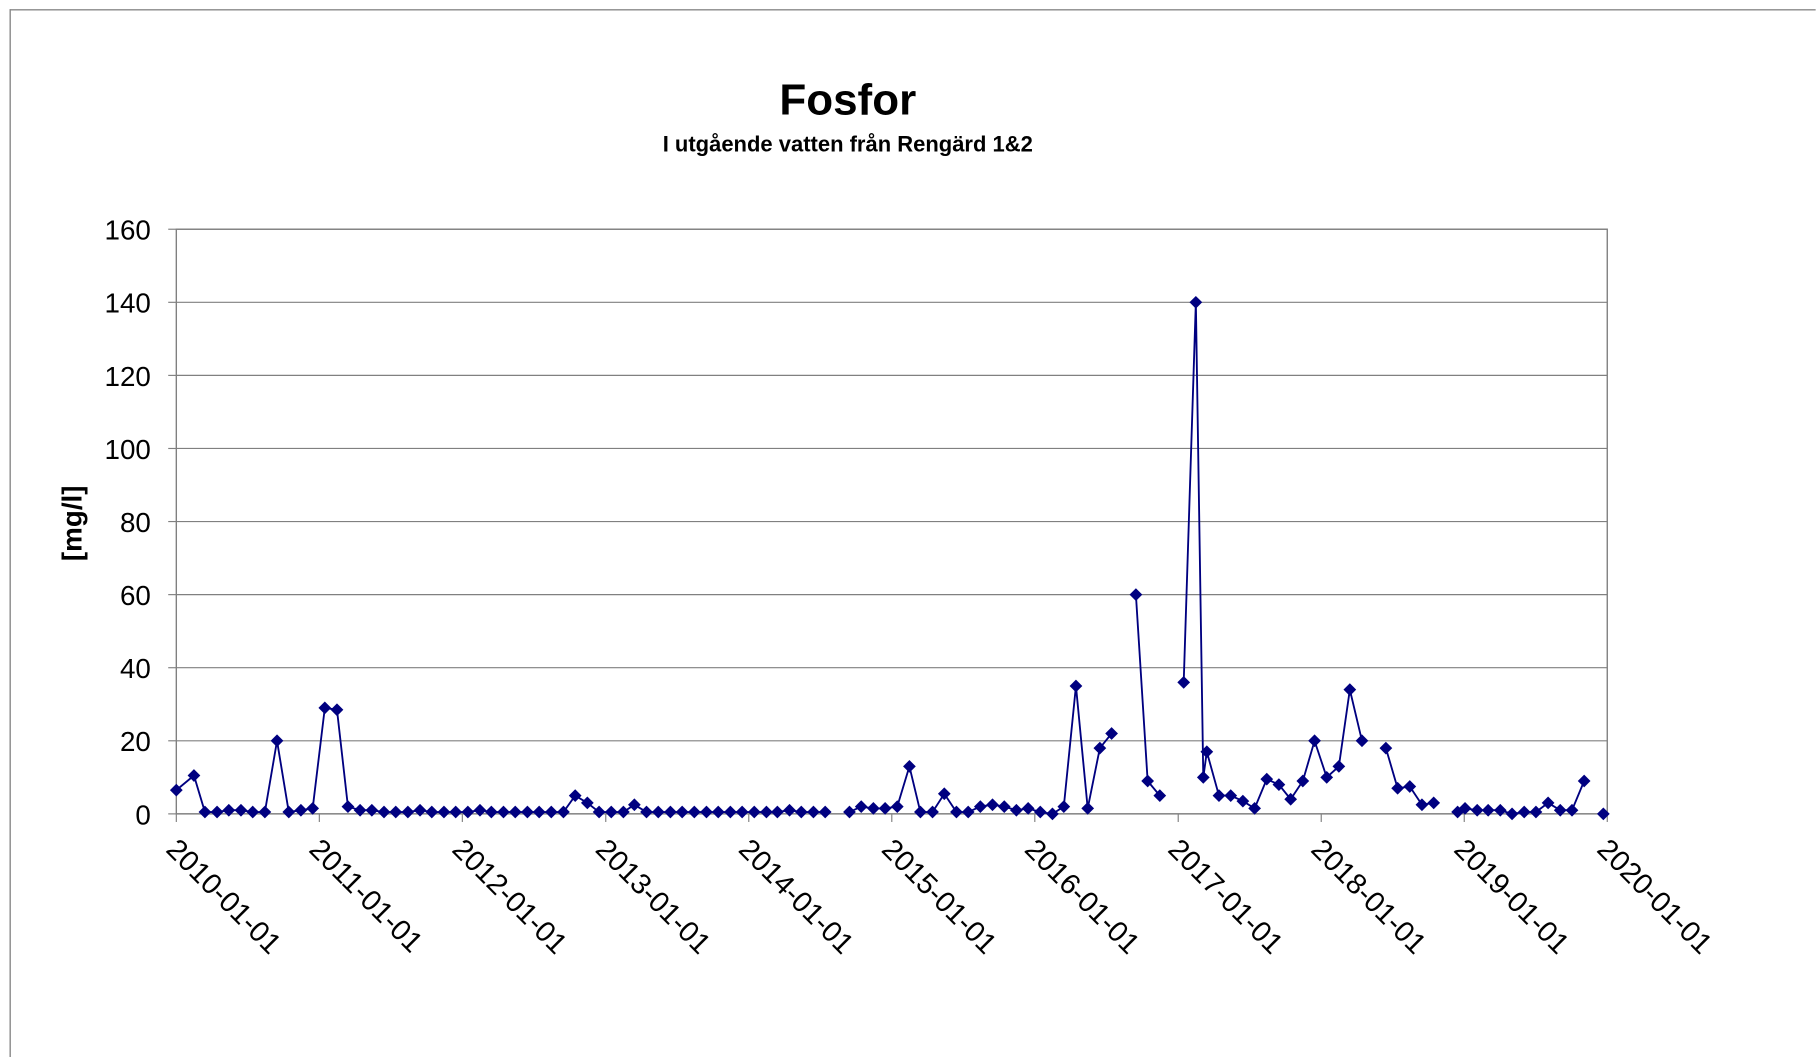 This screenshot has width=1816, height=1057. Describe the element at coordinates (135, 595) in the screenshot. I see `y-tick-label: 60` at that location.